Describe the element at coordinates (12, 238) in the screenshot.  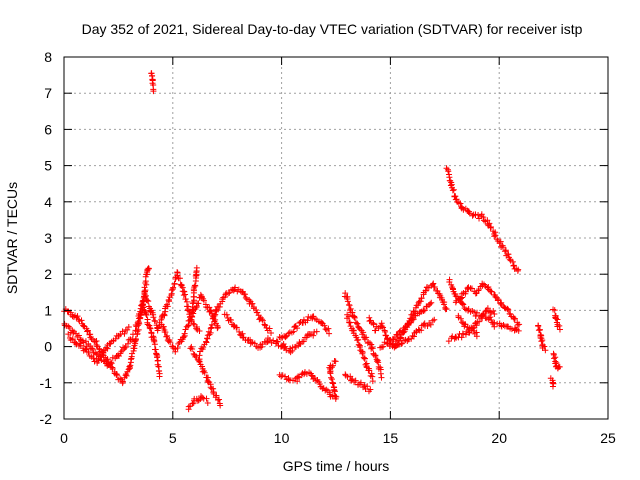
I see `y-axis-label: SDTVAR / TECUs` at that location.